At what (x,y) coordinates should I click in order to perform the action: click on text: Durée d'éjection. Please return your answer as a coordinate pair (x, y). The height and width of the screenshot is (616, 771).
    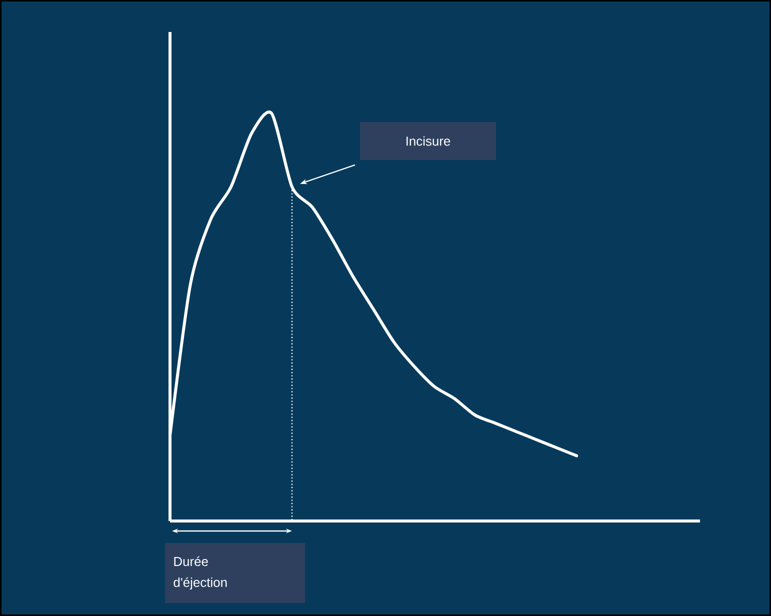
    Looking at the image, I should click on (200, 573).